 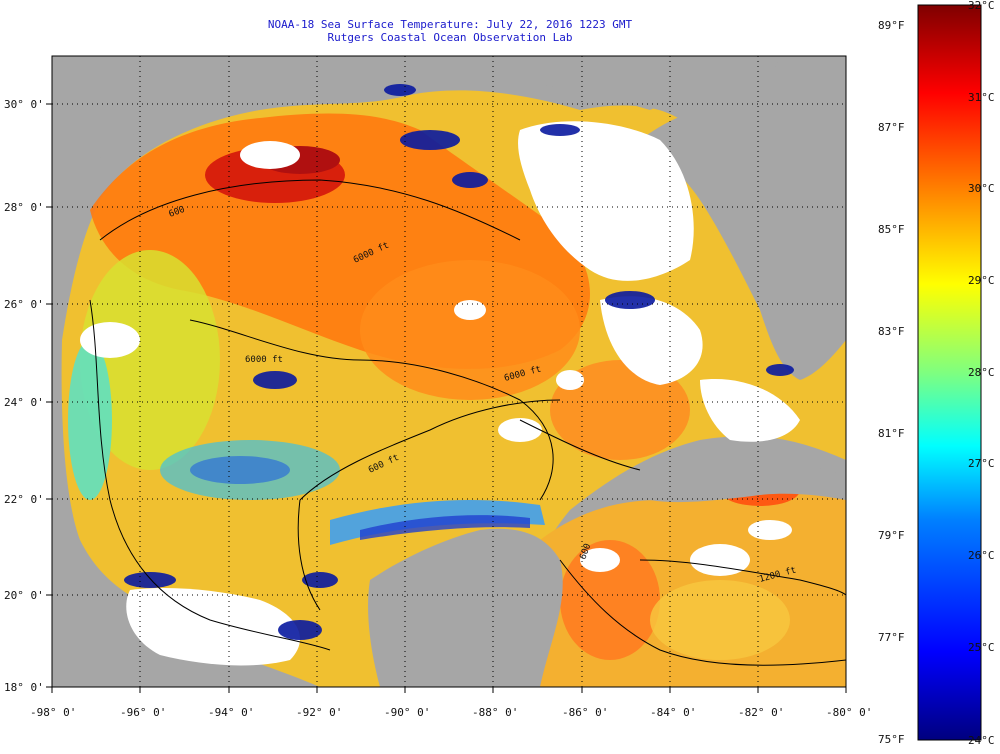 I want to click on celsius-tick-label: 25°C, so click(x=981, y=647).